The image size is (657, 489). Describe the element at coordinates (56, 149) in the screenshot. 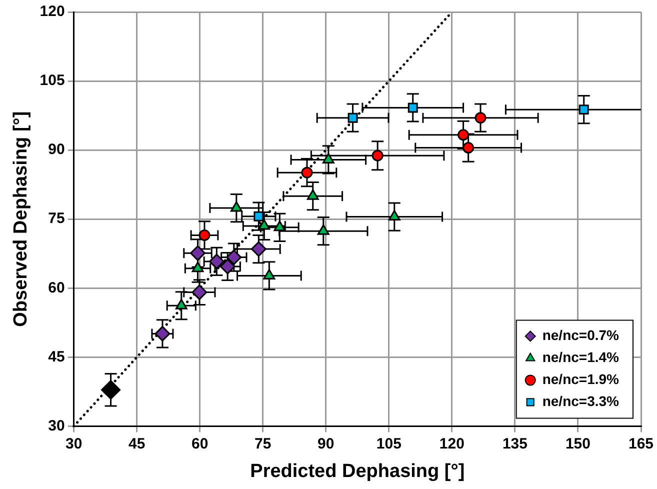

I see `y-tick-label: 90` at that location.